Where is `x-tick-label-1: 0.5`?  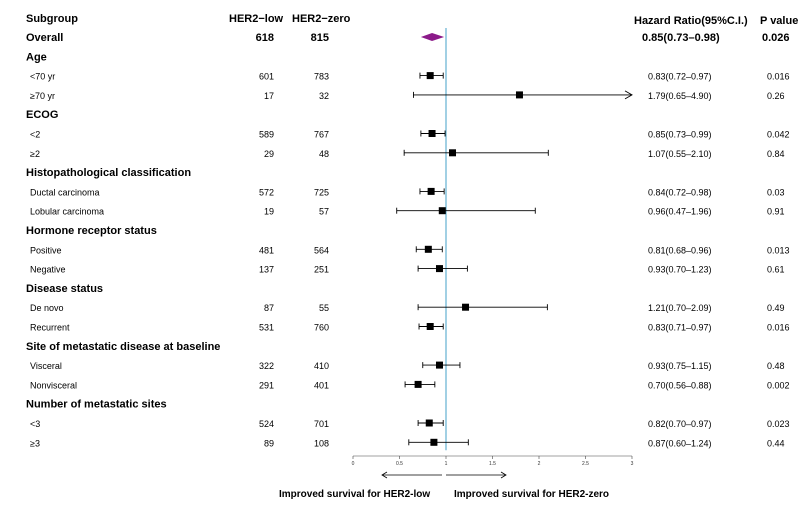 x-tick-label-1: 0.5 is located at coordinates (399, 464).